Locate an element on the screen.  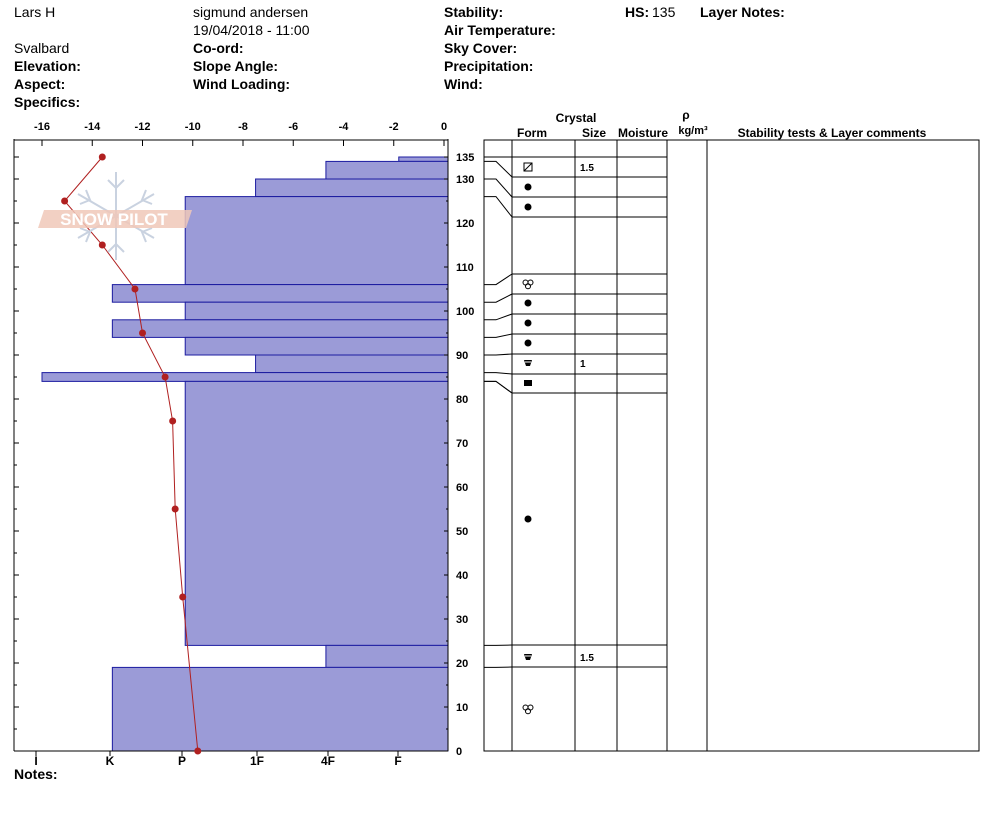
height-tick-label: 110 is located at coordinates (465, 268).